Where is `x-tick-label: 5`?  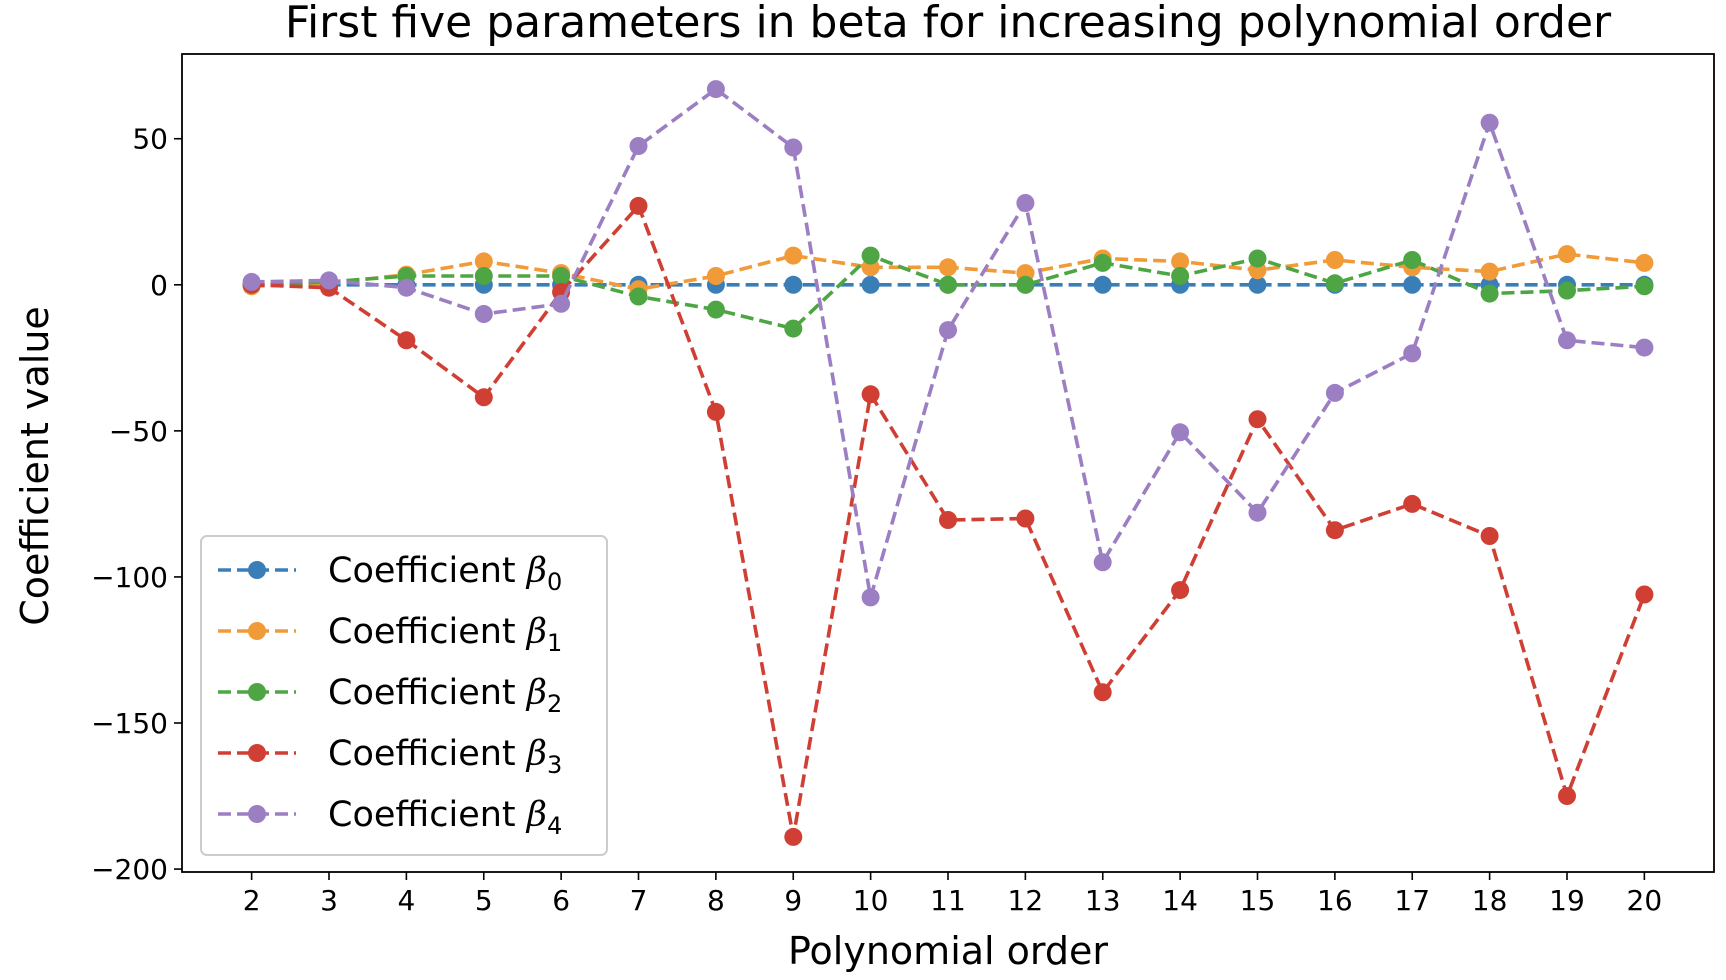 x-tick-label: 5 is located at coordinates (484, 900).